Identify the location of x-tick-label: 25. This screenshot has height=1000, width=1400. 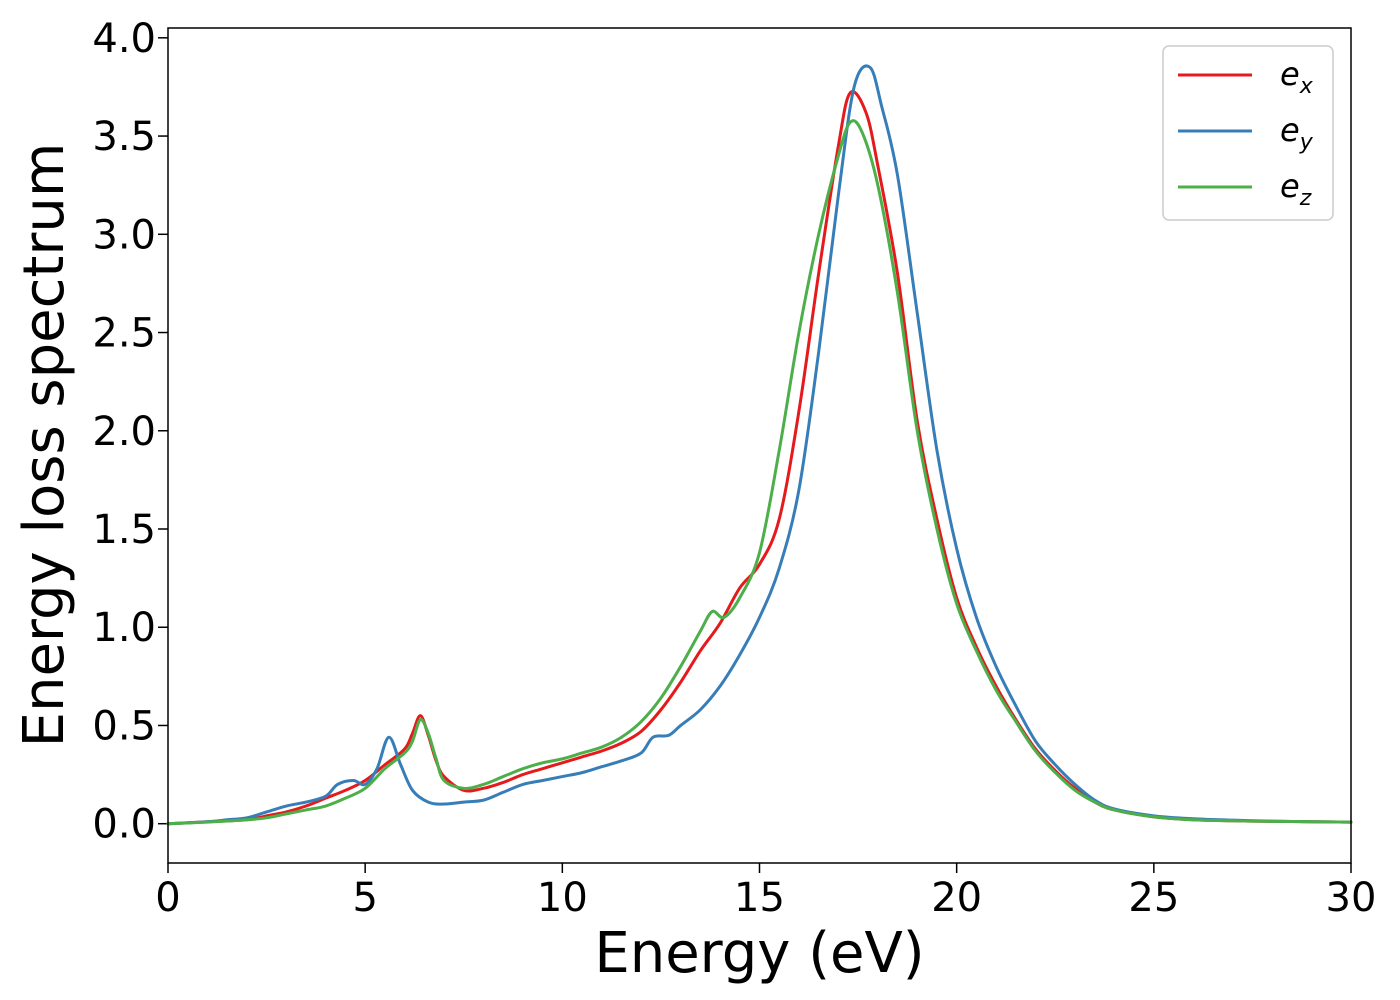
(1153, 898).